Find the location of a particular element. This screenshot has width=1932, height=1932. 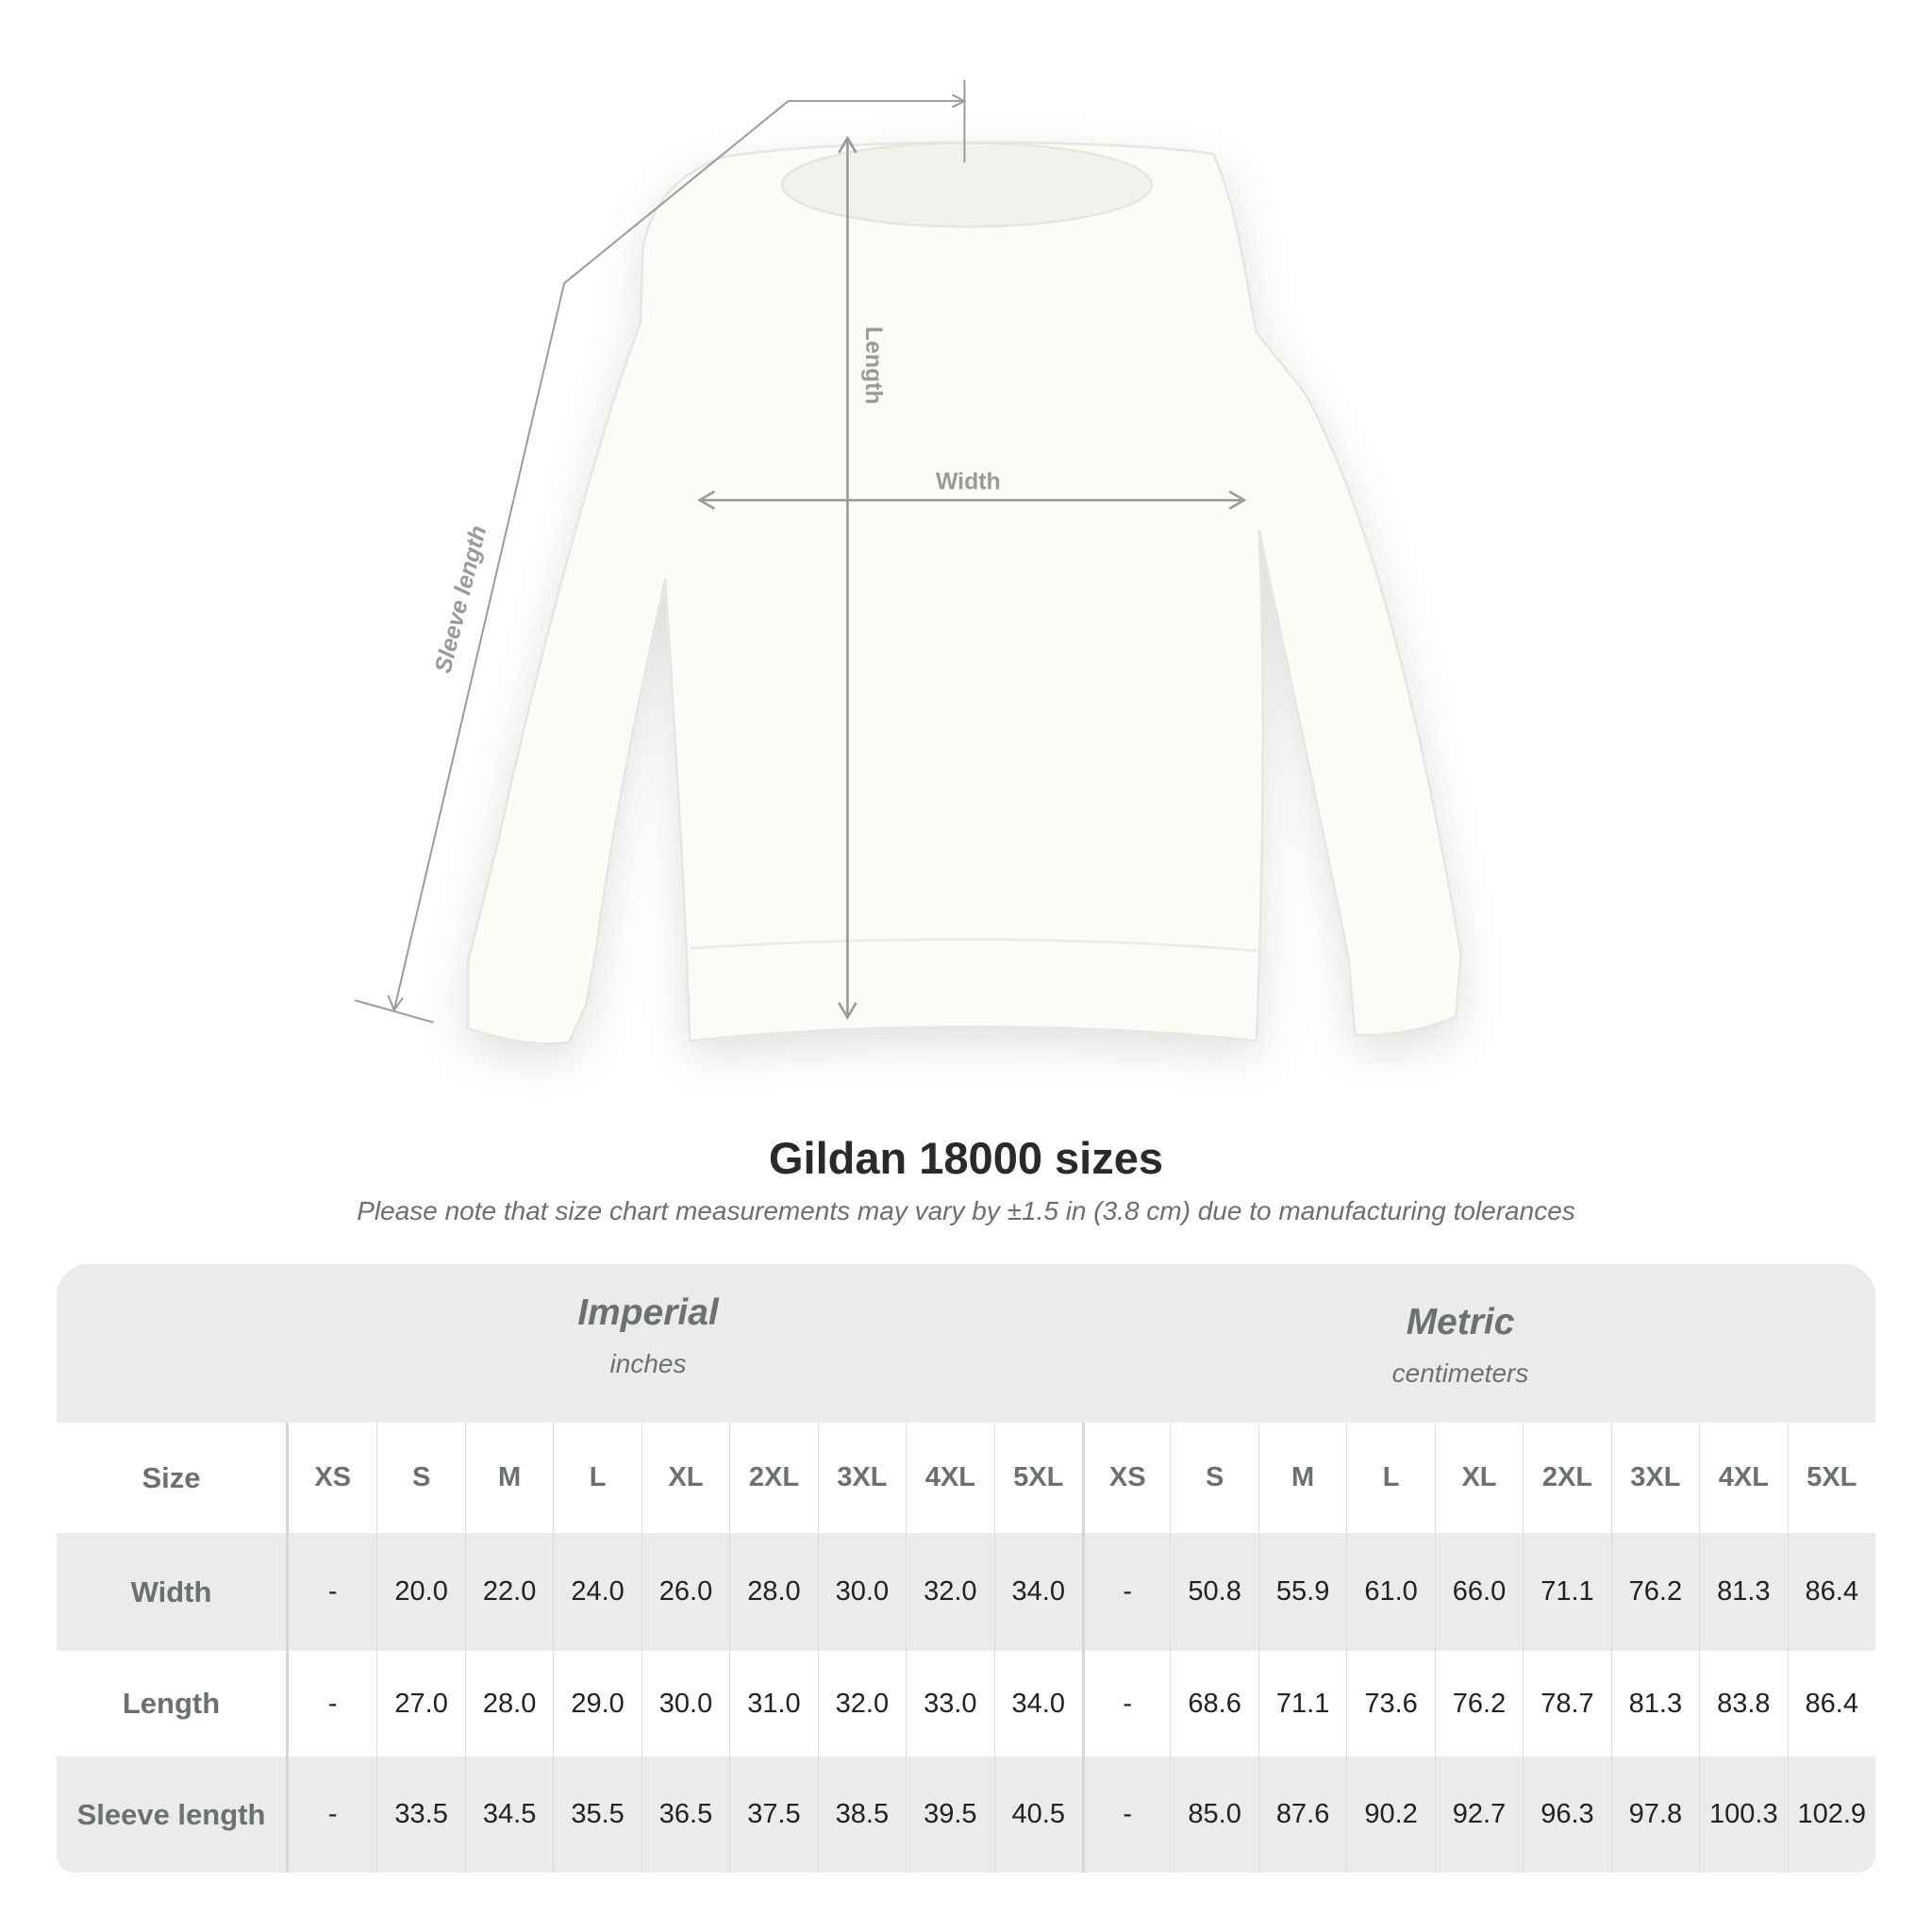

table-cell: 31.0 is located at coordinates (773, 1704).